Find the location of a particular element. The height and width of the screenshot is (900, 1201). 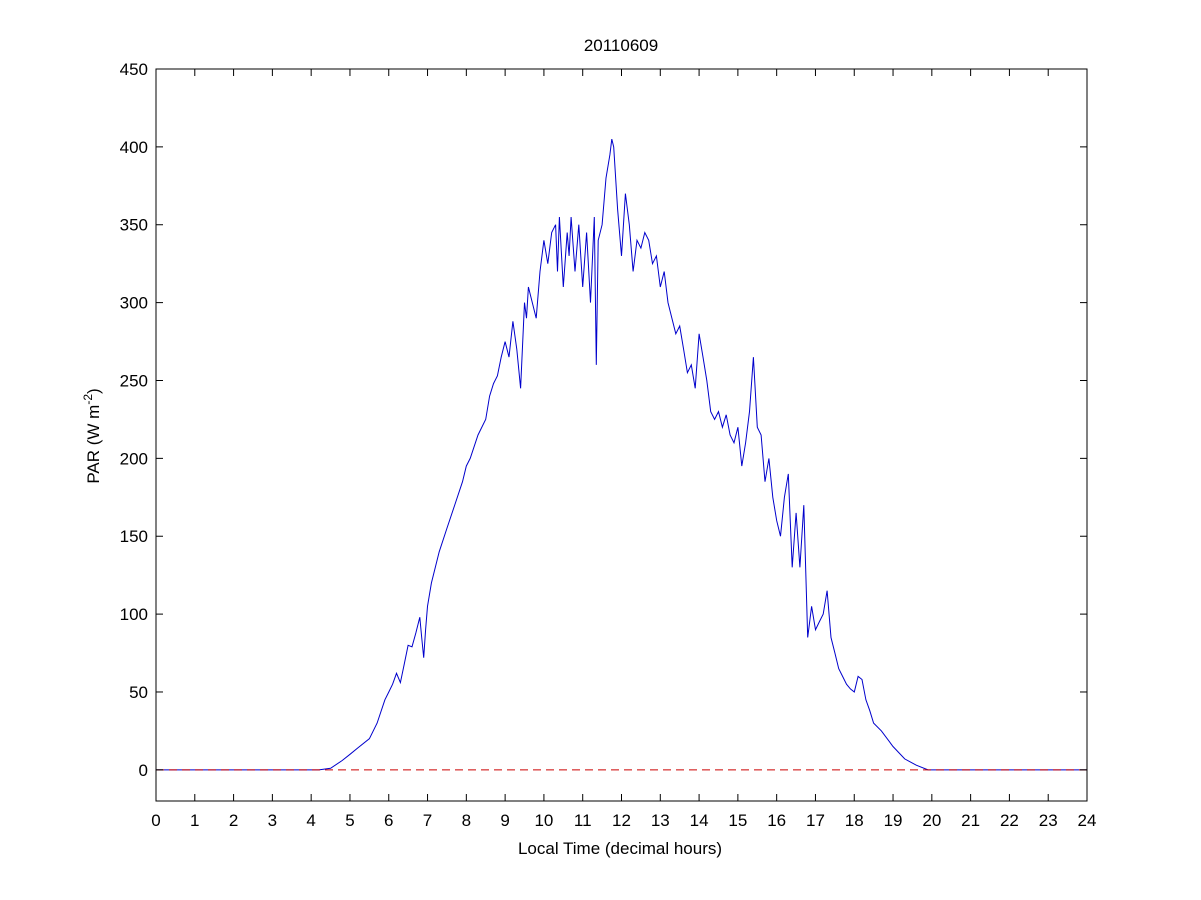

y-tick-label: 0 is located at coordinates (143, 770).